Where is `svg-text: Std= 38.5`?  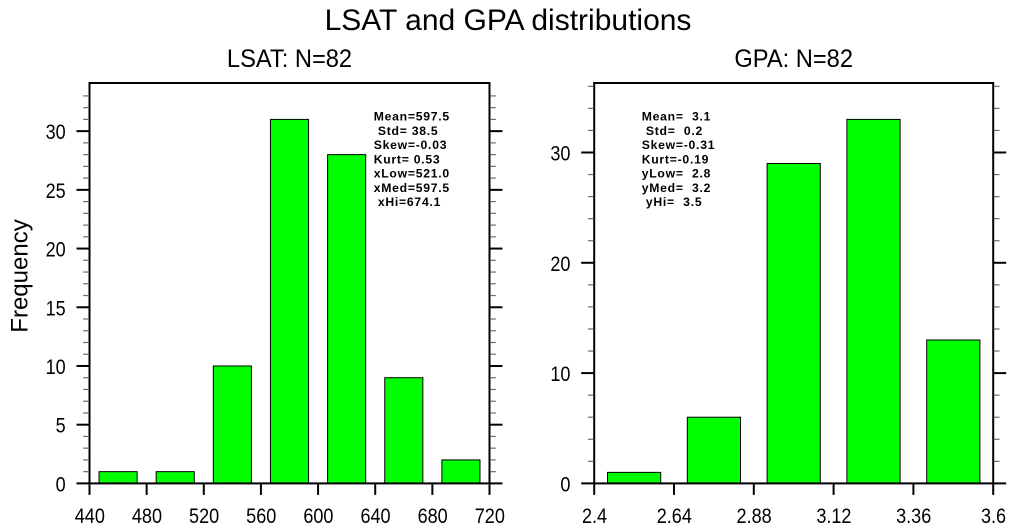 svg-text: Std= 38.5 is located at coordinates (406, 131).